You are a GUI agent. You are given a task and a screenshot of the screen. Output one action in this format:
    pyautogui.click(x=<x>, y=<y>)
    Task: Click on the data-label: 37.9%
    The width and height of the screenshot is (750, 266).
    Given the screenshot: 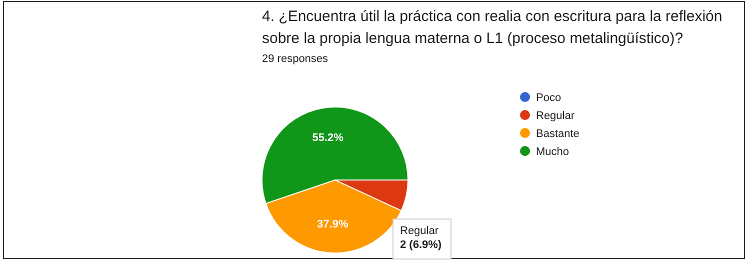 What is the action you would take?
    pyautogui.click(x=332, y=224)
    